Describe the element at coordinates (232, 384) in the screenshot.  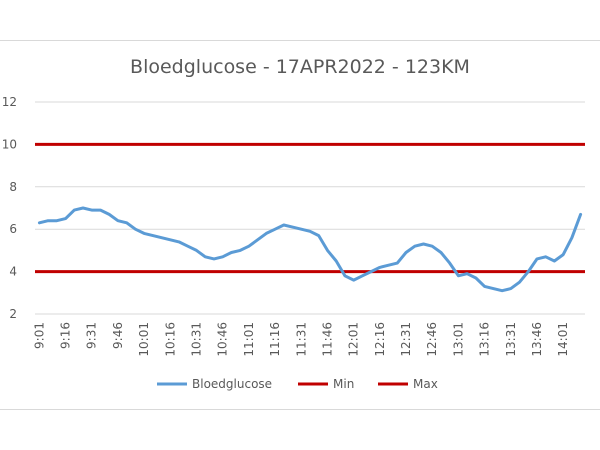
I see `legend-label-bloedglucose: Bloedglucose` at that location.